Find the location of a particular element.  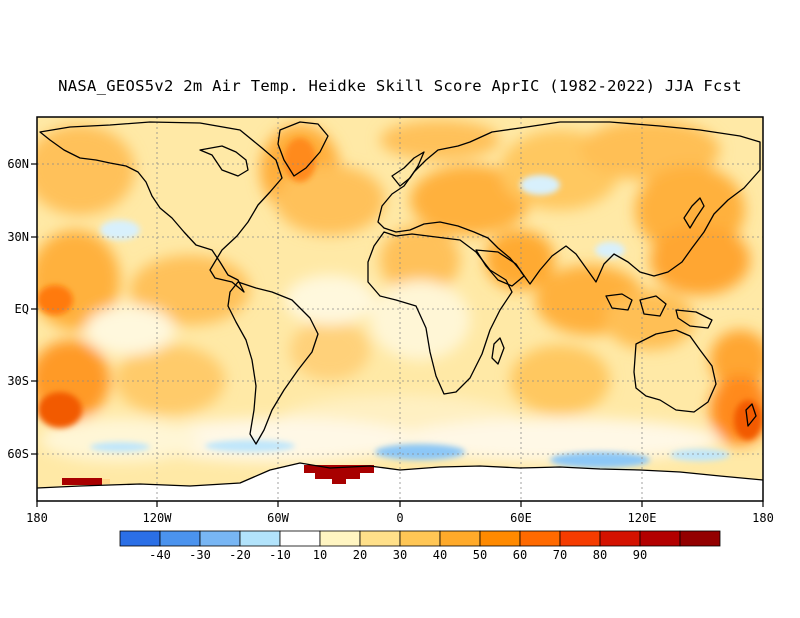

x-tick-label: 60E is located at coordinates (521, 518).